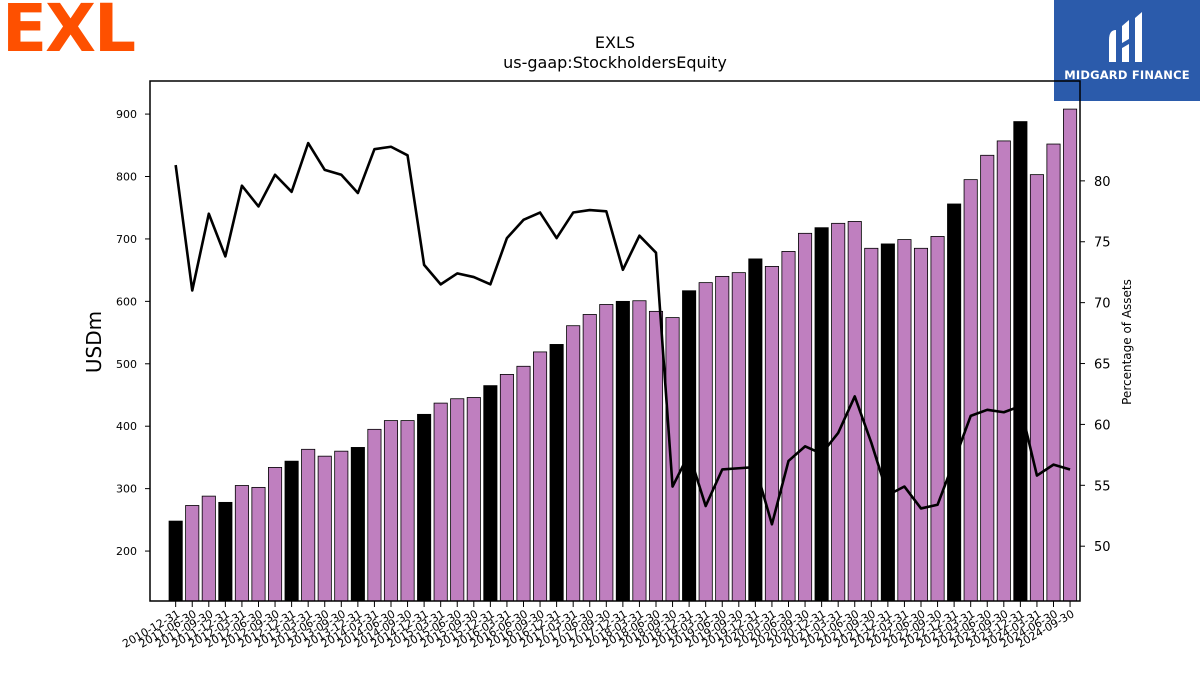 Image resolution: width=1200 pixels, height=675 pixels. I want to click on y2-tick-label-50: 50, so click(1102, 547).